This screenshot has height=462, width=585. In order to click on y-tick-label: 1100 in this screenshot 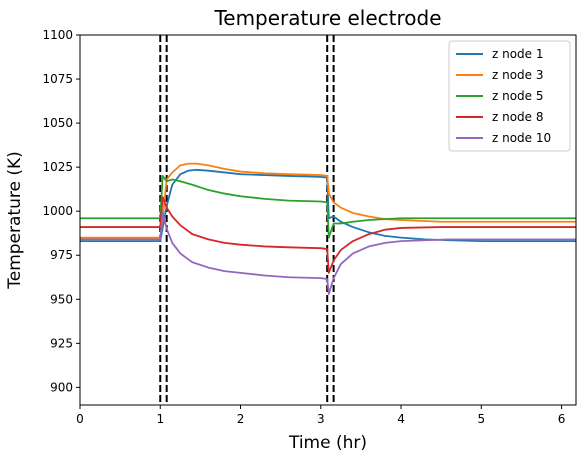, I will do `click(57, 35)`.